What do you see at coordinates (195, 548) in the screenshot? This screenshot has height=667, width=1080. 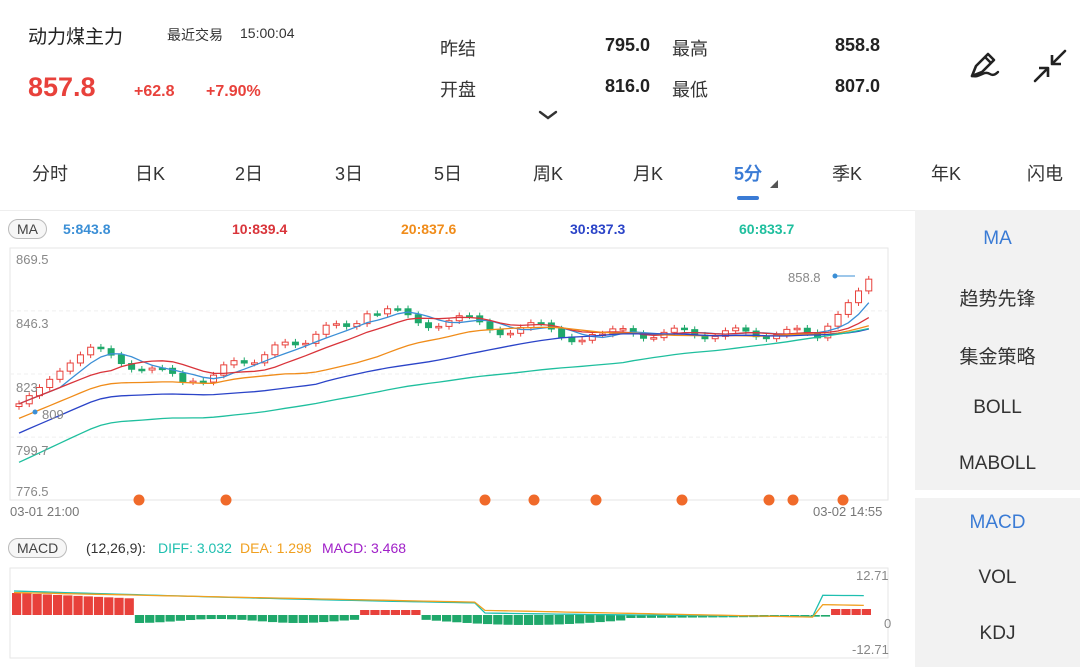 I see `macd-diff: DIFF: 3.032` at bounding box center [195, 548].